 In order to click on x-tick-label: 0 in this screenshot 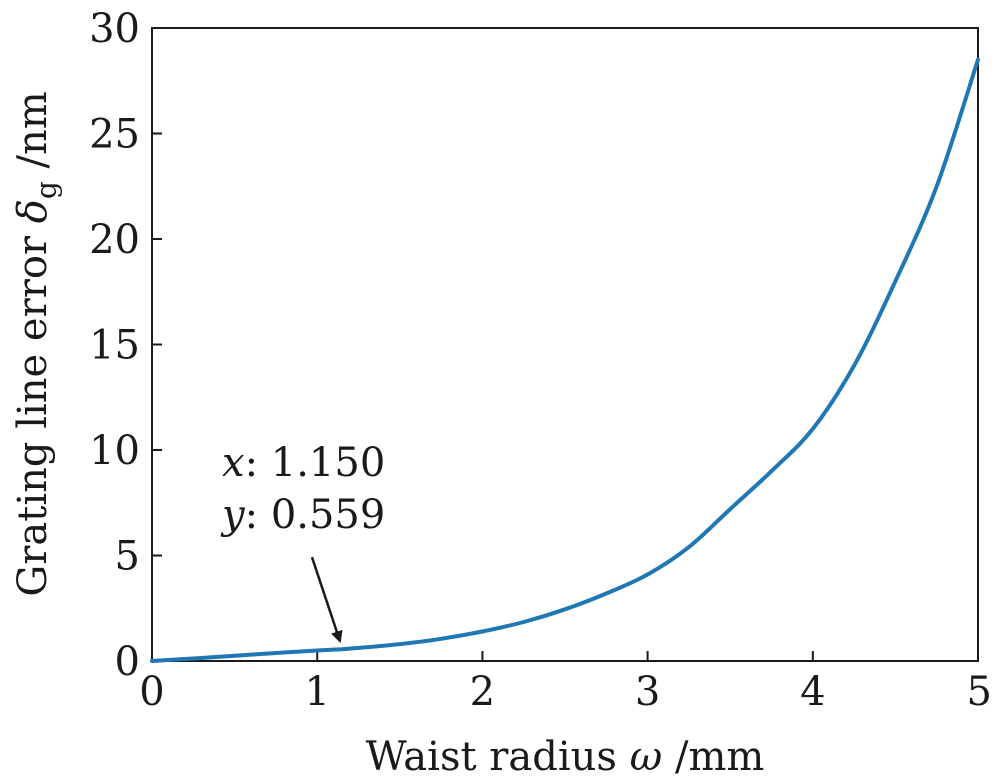, I will do `click(151, 692)`.